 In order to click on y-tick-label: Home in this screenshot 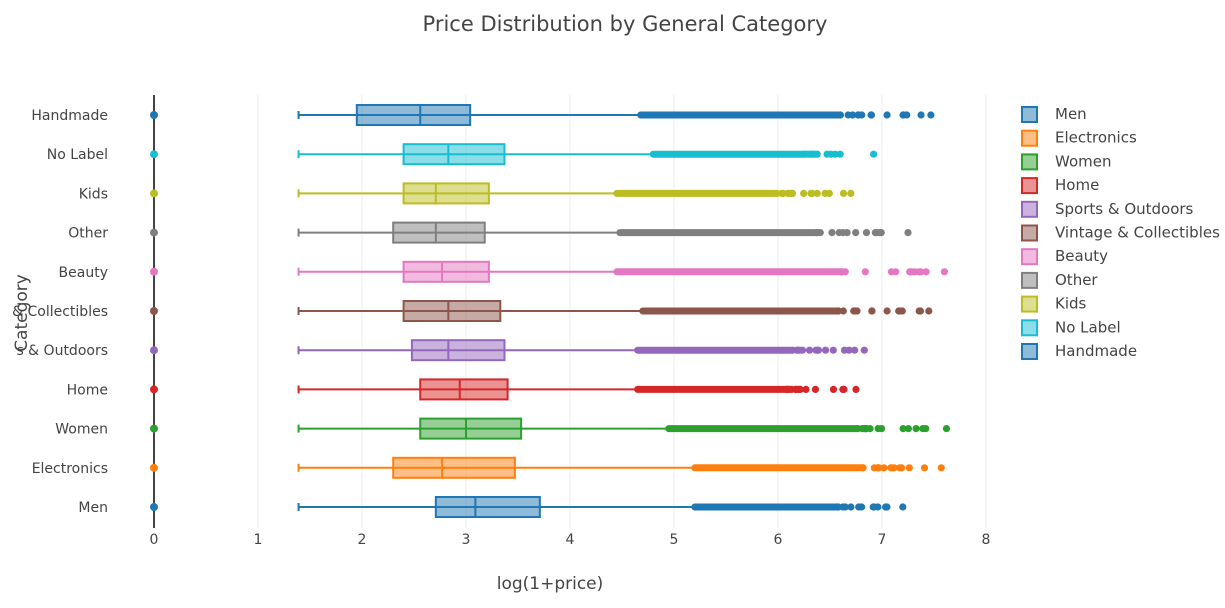, I will do `click(87, 390)`.